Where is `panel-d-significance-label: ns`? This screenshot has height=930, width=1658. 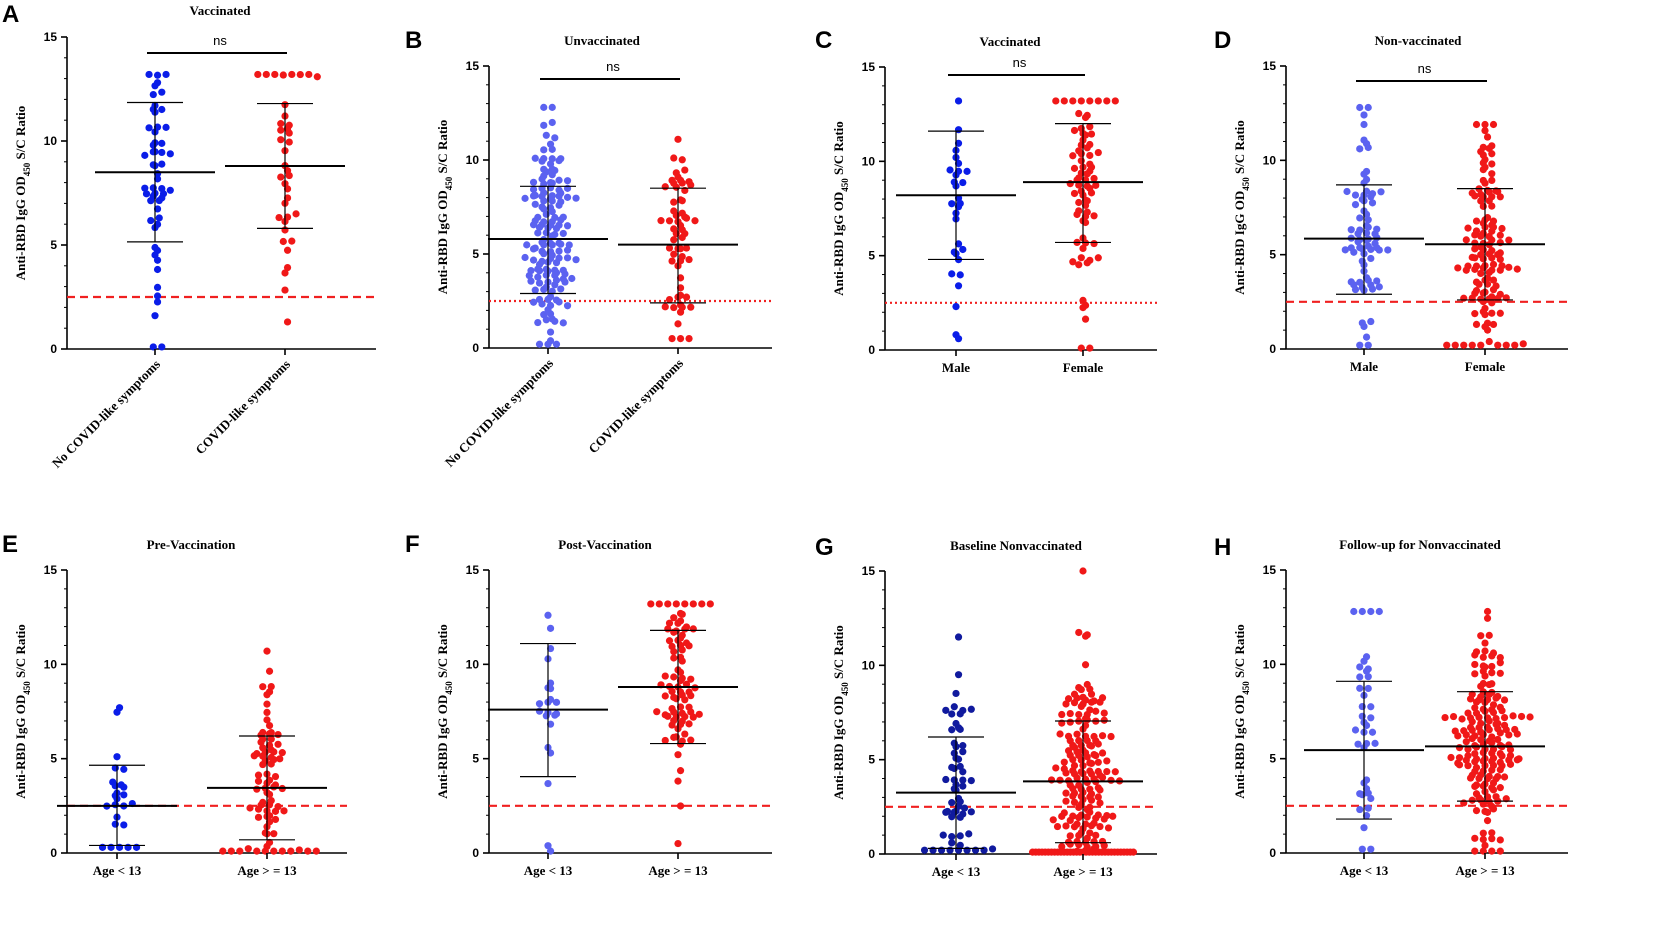 panel-d-significance-label: ns is located at coordinates (1425, 68).